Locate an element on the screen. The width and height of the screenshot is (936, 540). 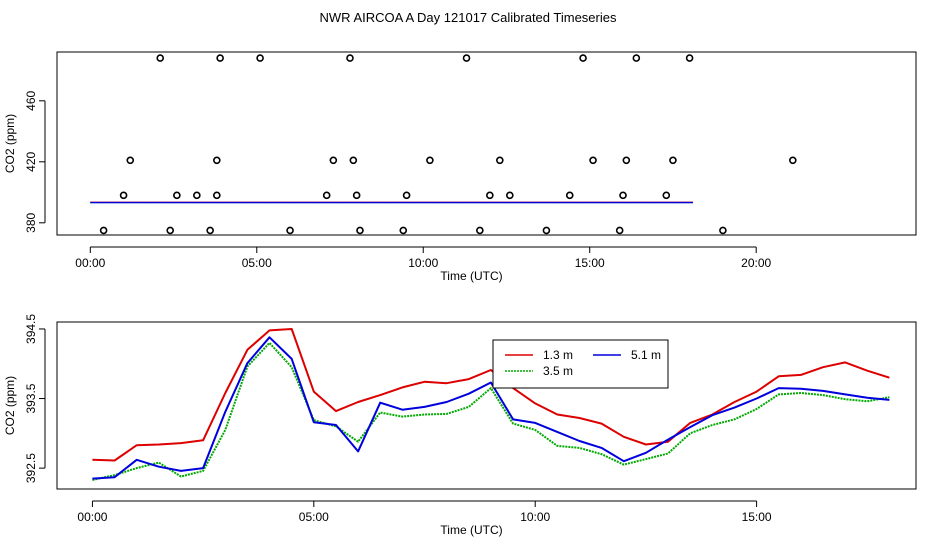
x-tick-label: 20:00 is located at coordinates (756, 263).